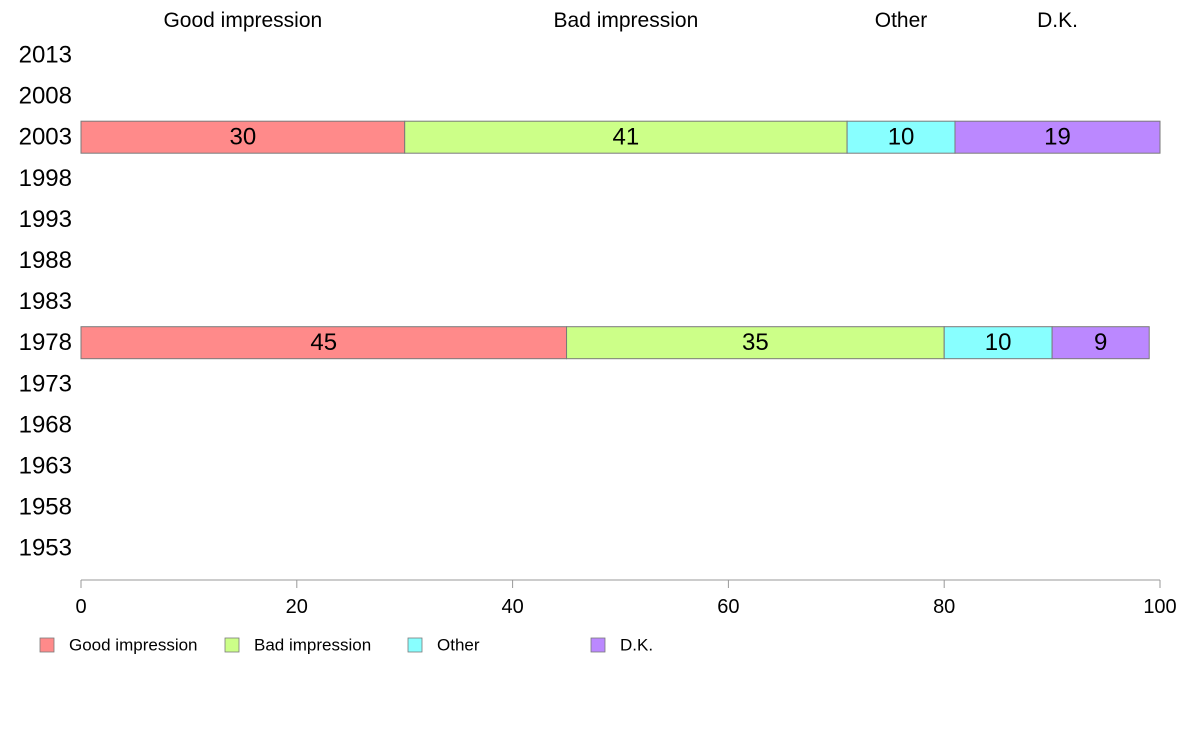  I want to click on bar-1978-other, so click(998, 343).